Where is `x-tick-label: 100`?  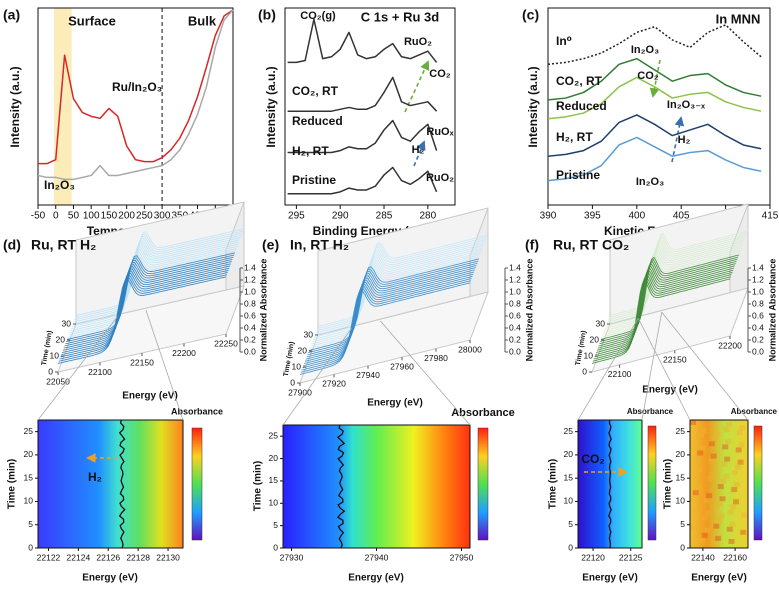
x-tick-label: 100 is located at coordinates (91, 216).